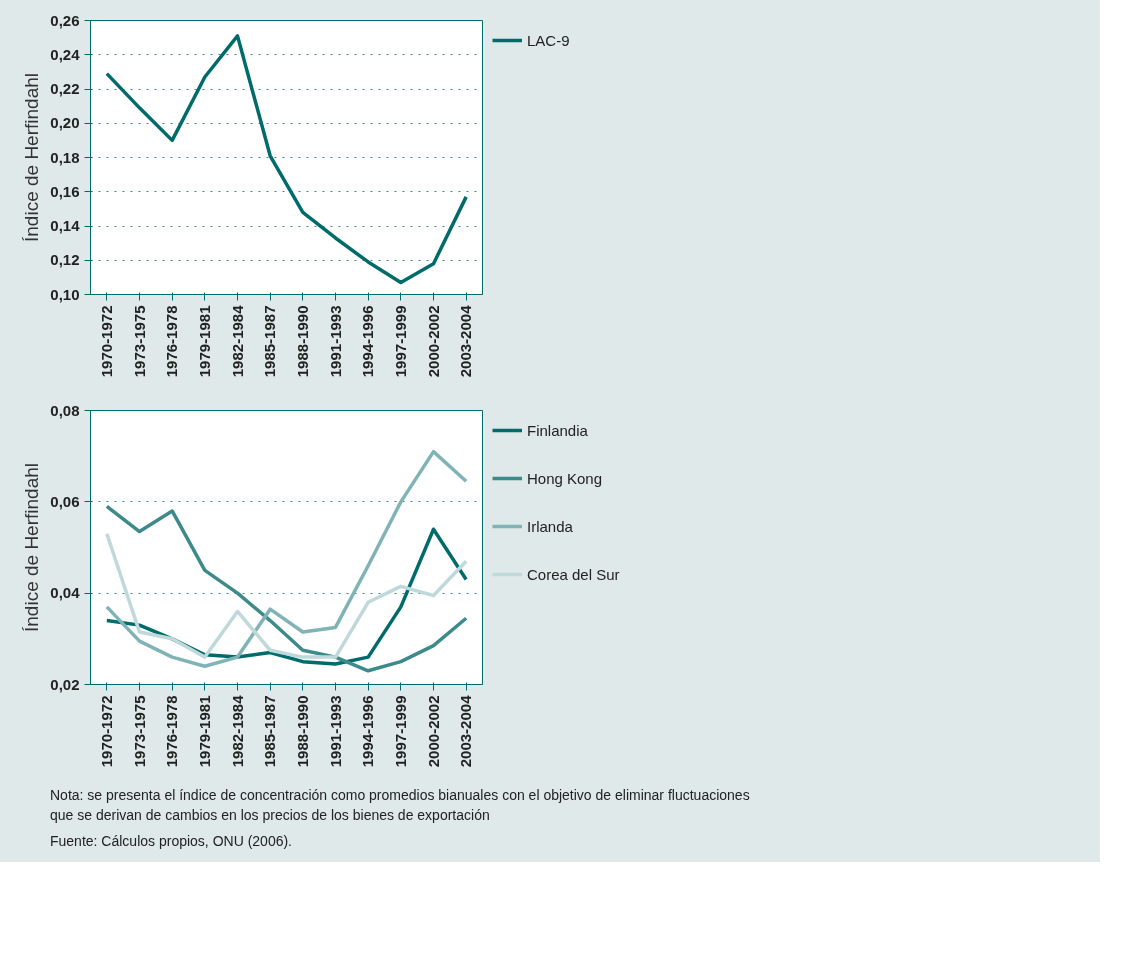  I want to click on legend-label: Finlandia, so click(557, 430).